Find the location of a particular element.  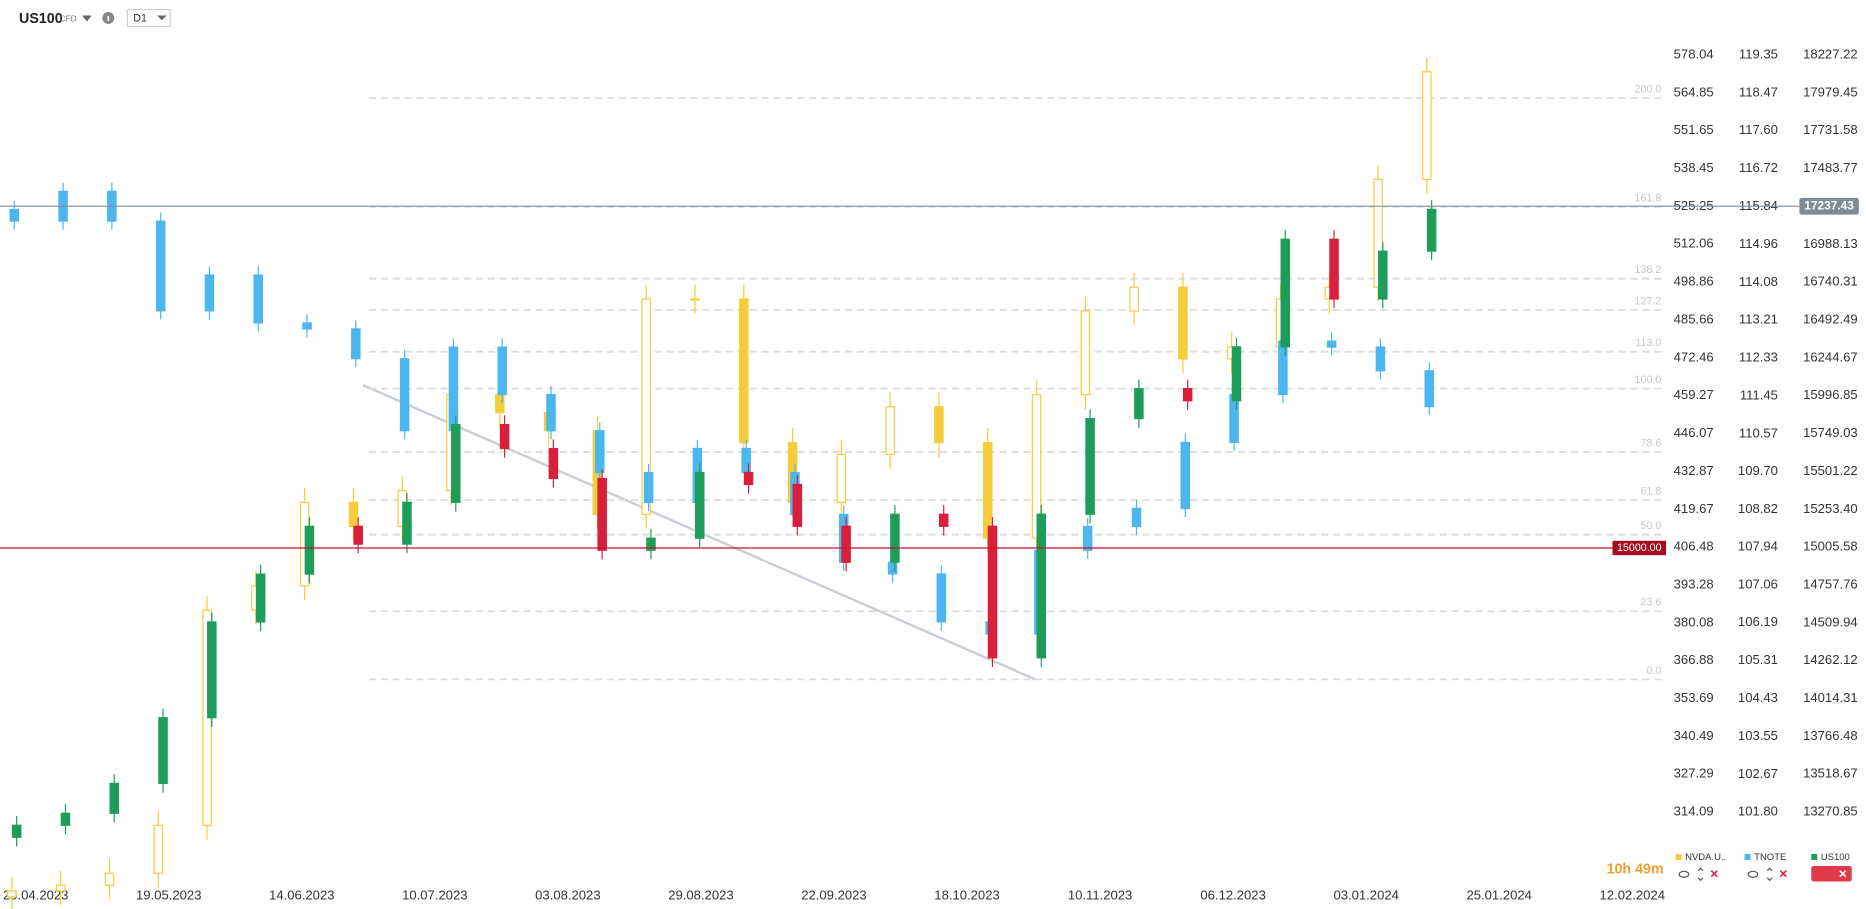

price-tag is located at coordinates (1829, 206).